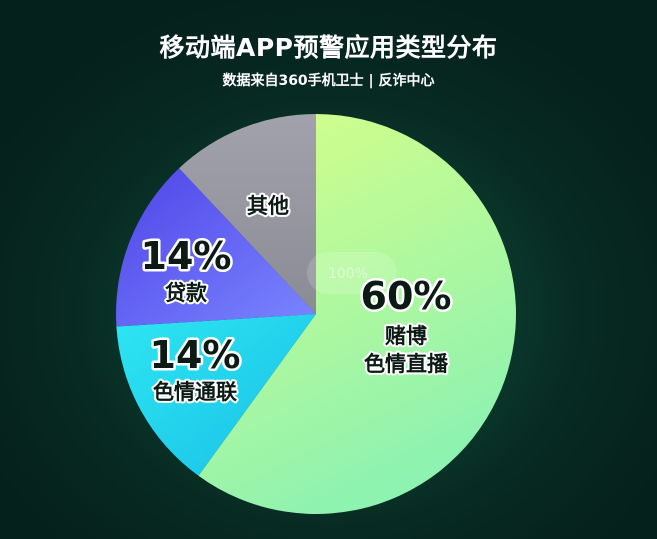  I want to click on slice-value-label-porn: 14%, so click(195, 355).